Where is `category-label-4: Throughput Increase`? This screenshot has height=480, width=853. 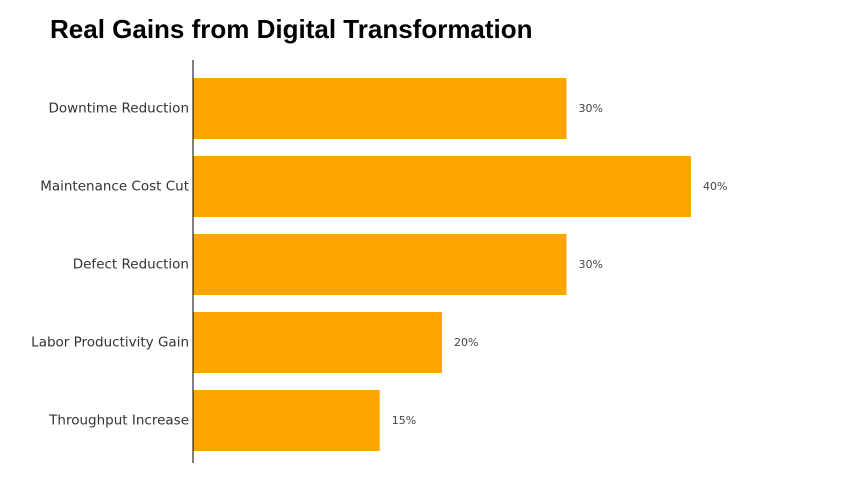 category-label-4: Throughput Increase is located at coordinates (118, 421).